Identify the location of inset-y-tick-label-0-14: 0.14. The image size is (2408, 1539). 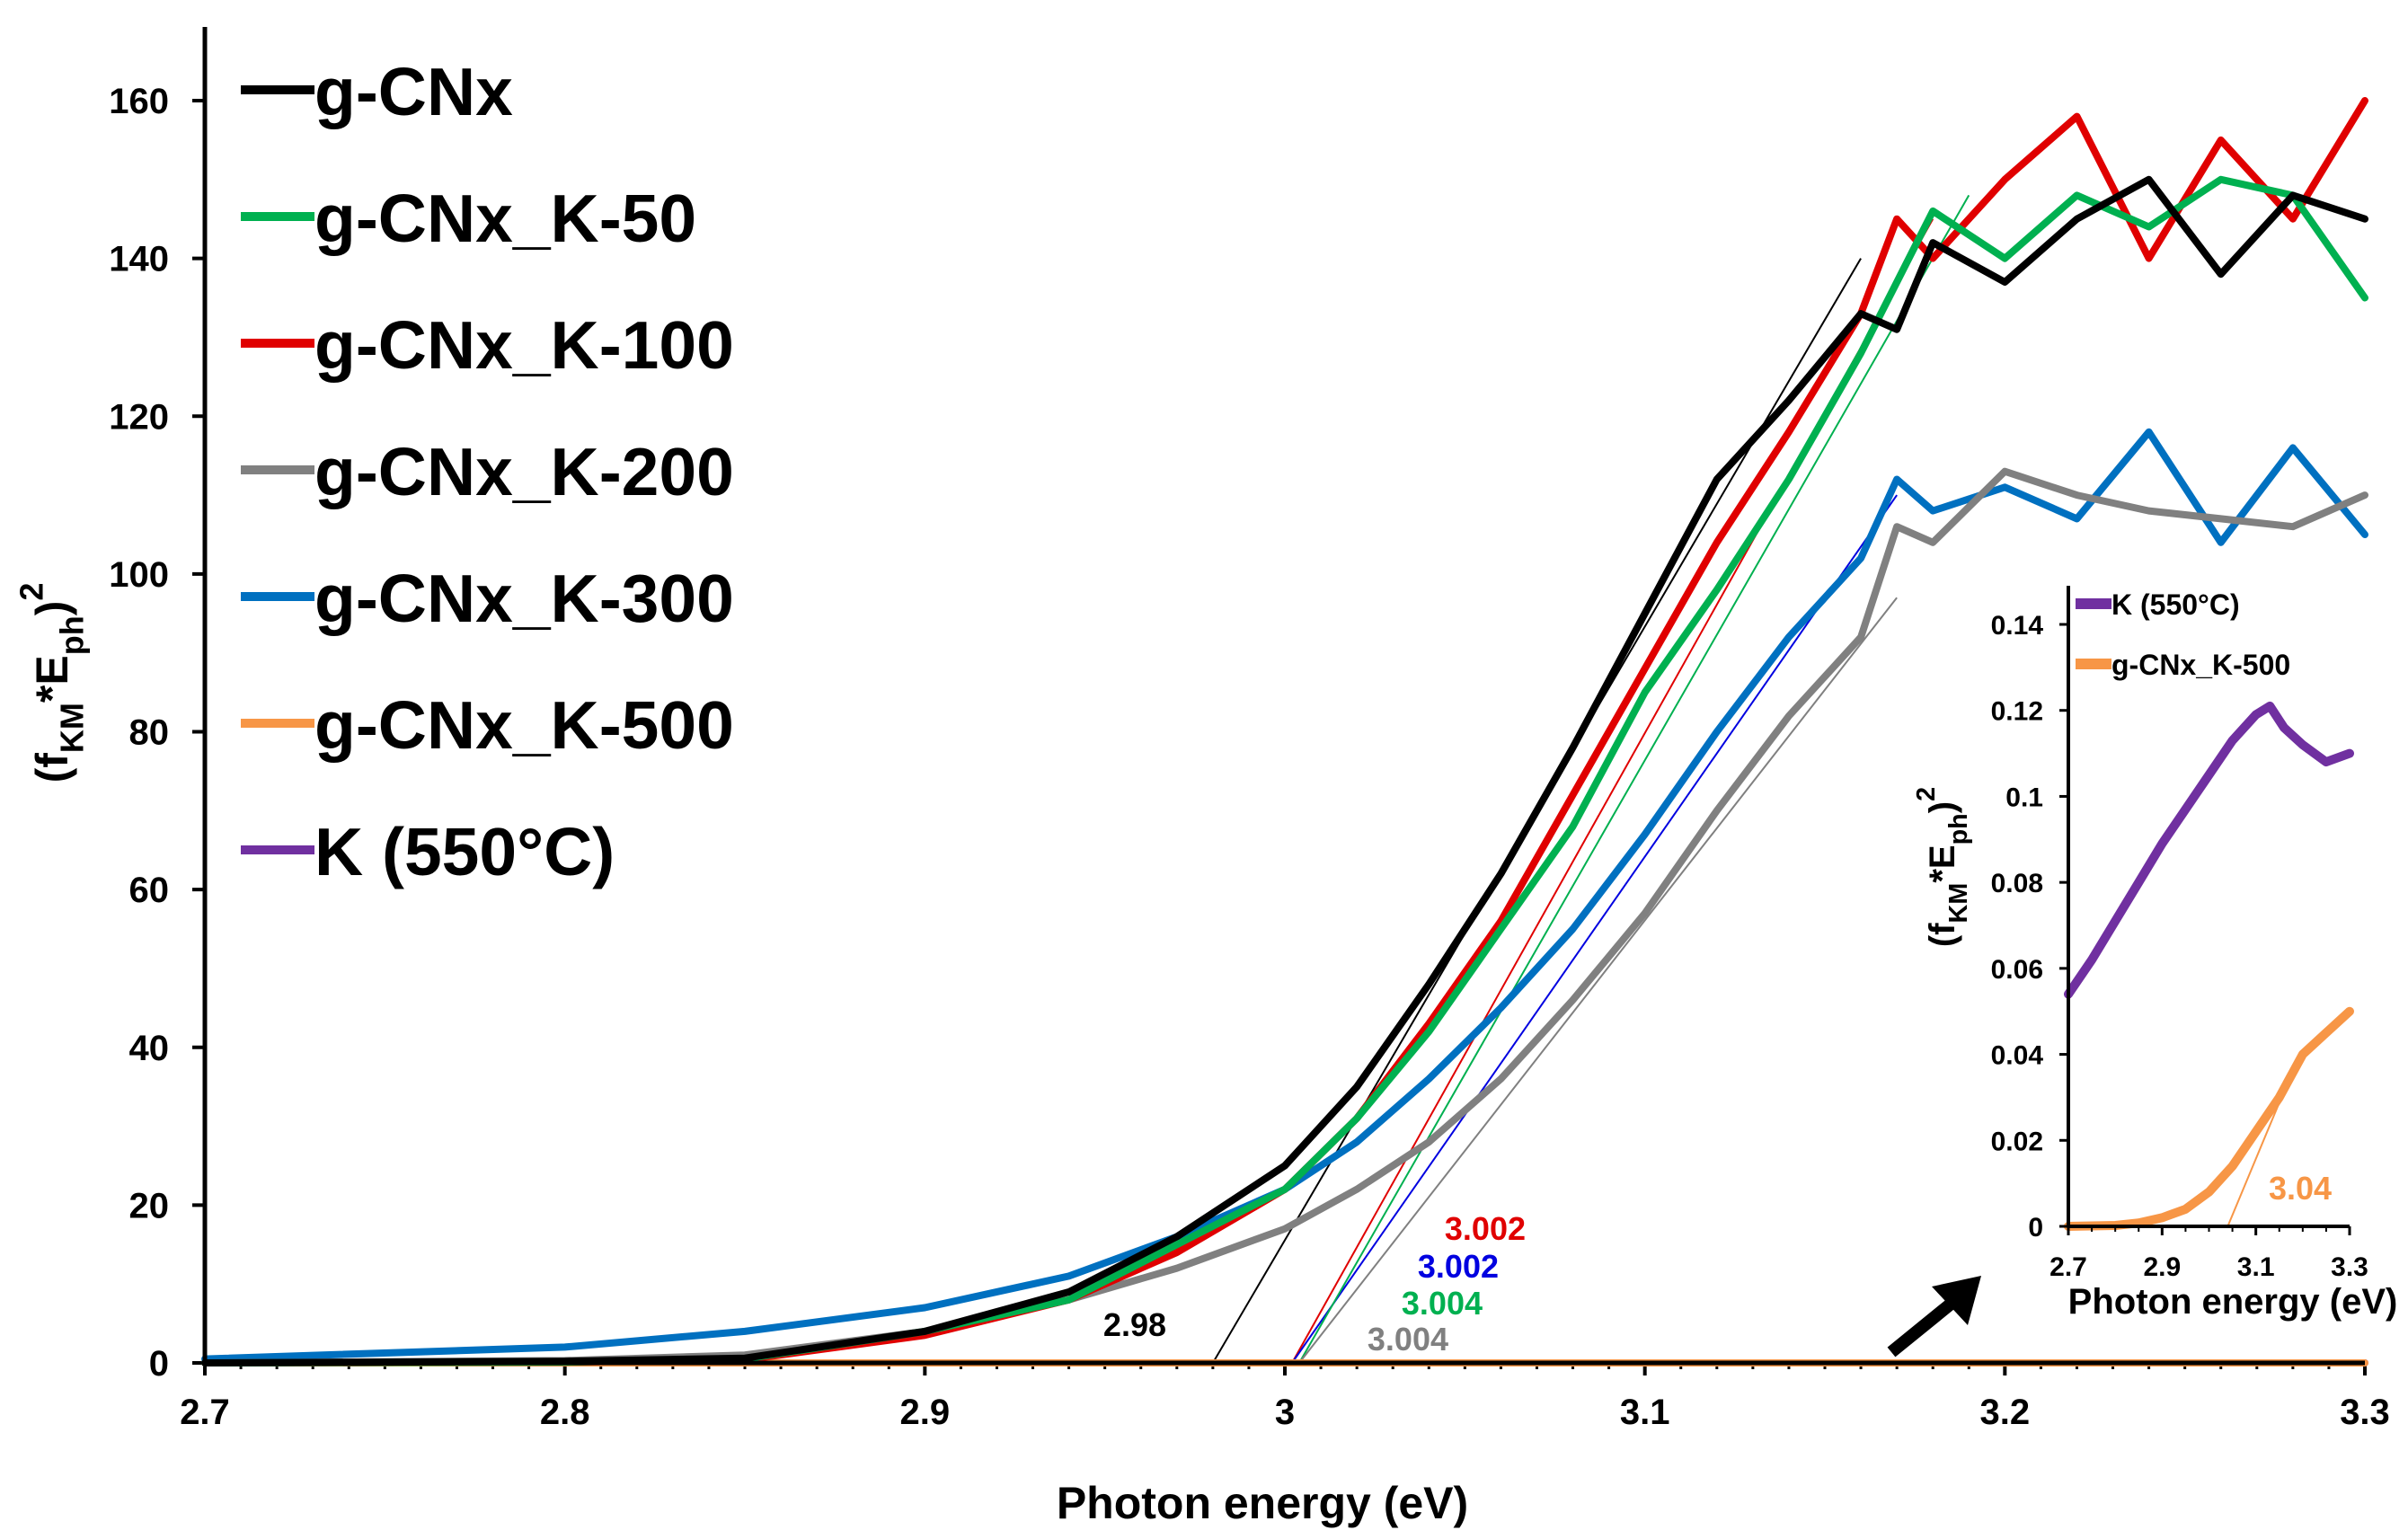
(2018, 626).